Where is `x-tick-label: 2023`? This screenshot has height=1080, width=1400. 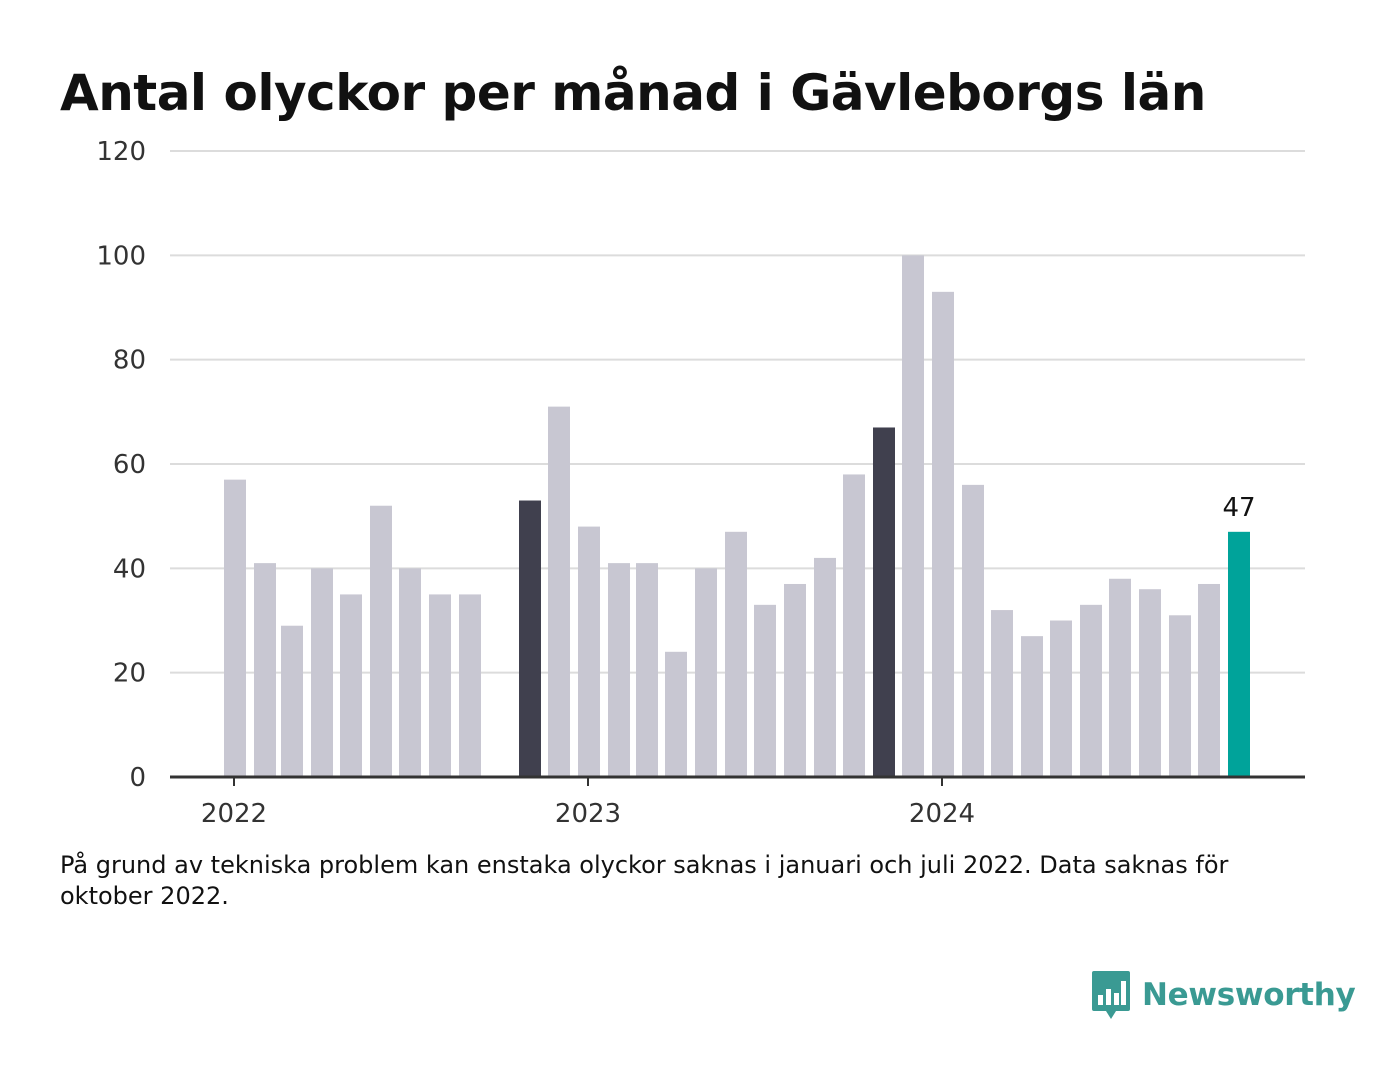
x-tick-label: 2023 is located at coordinates (588, 814).